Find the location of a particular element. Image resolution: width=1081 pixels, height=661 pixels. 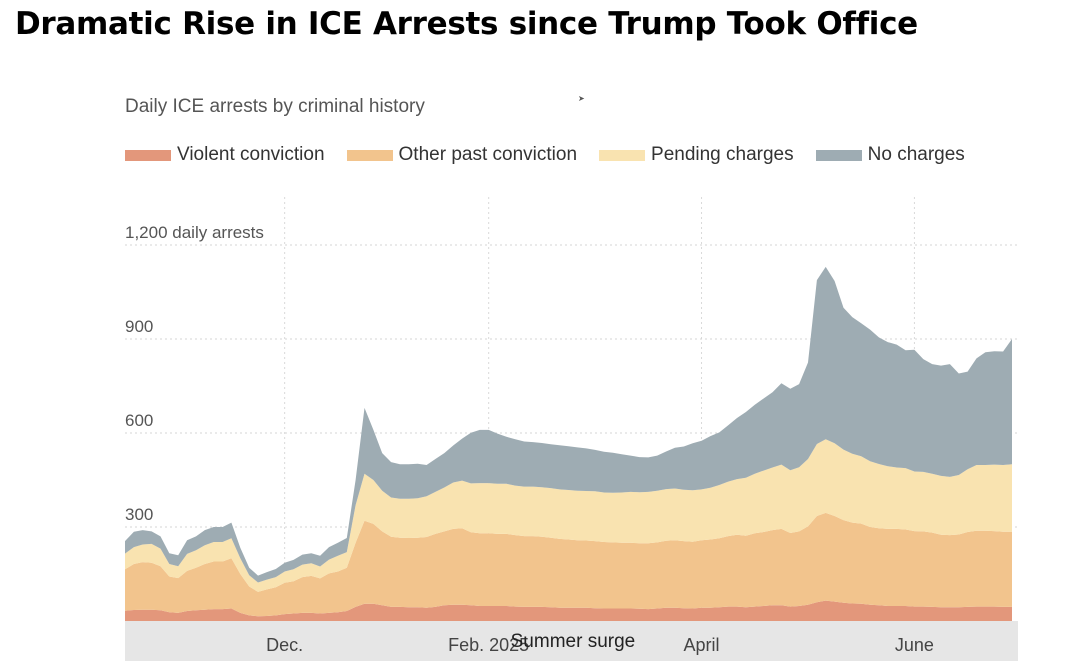

legend-item: Pending charges is located at coordinates (696, 155).